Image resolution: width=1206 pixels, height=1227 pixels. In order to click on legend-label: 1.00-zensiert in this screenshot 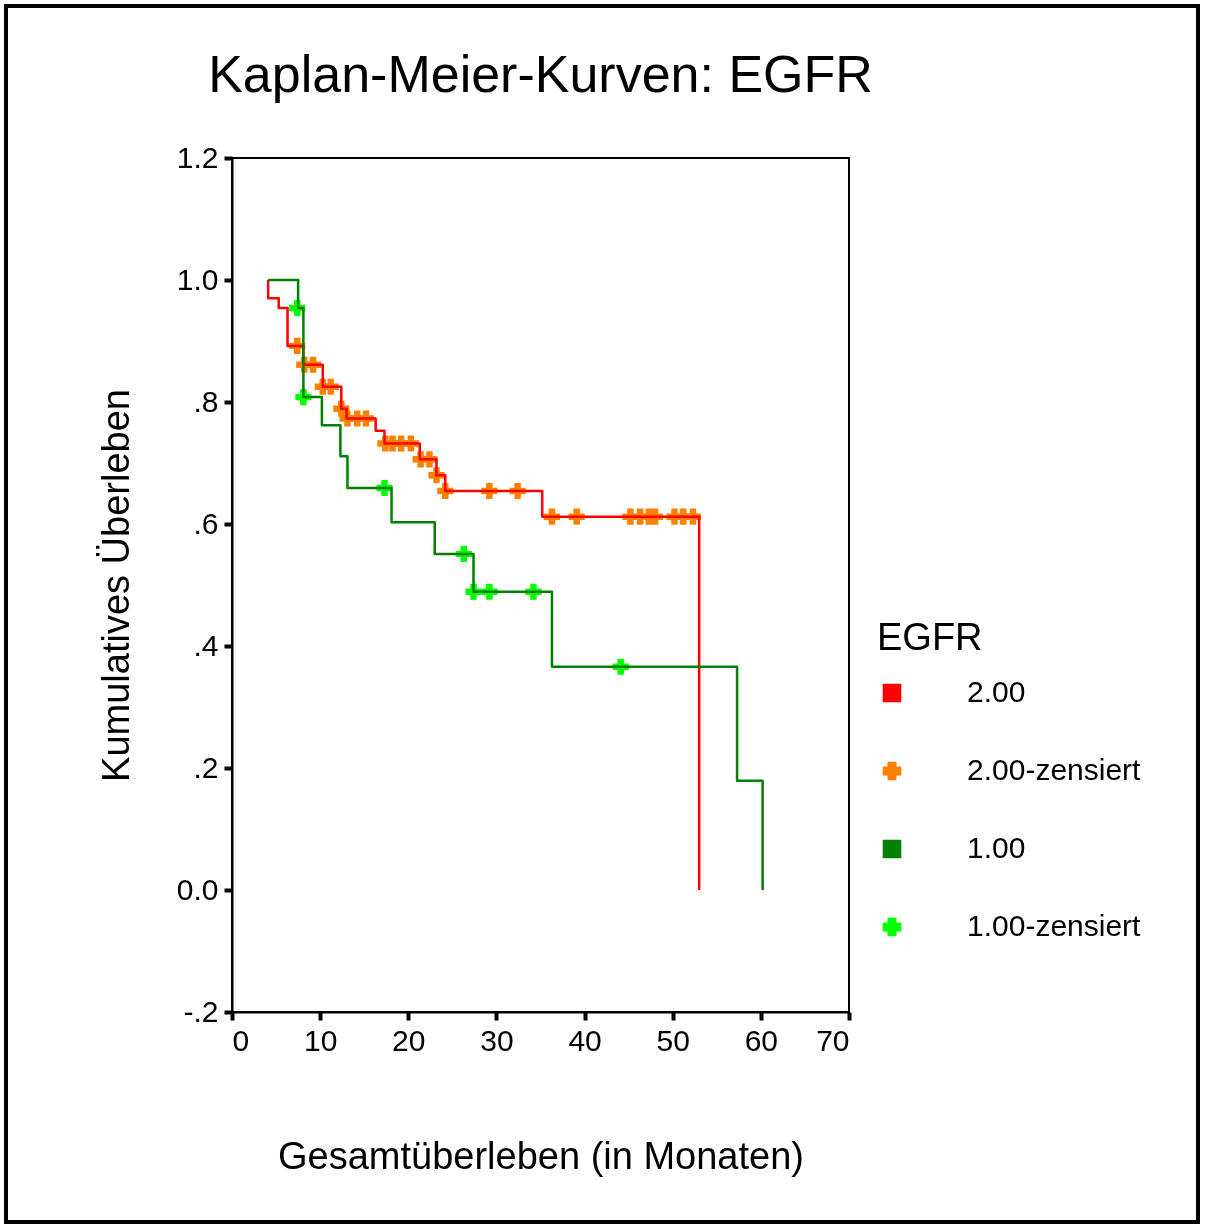, I will do `click(1054, 925)`.